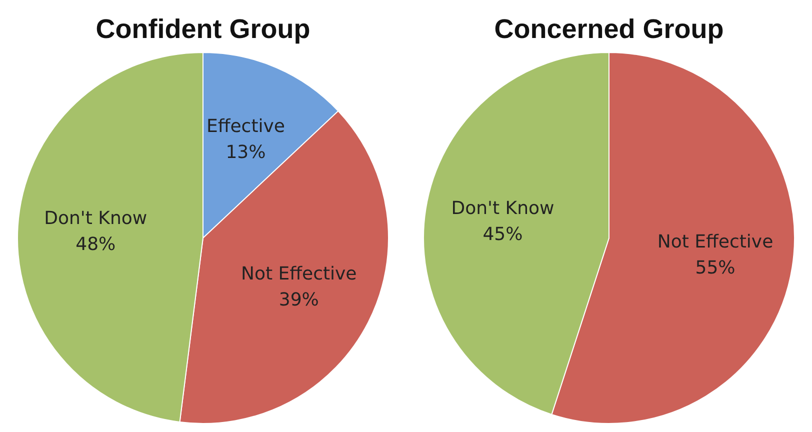 The height and width of the screenshot is (432, 812). Describe the element at coordinates (298, 300) in the screenshot. I see `data-label: 39%` at that location.